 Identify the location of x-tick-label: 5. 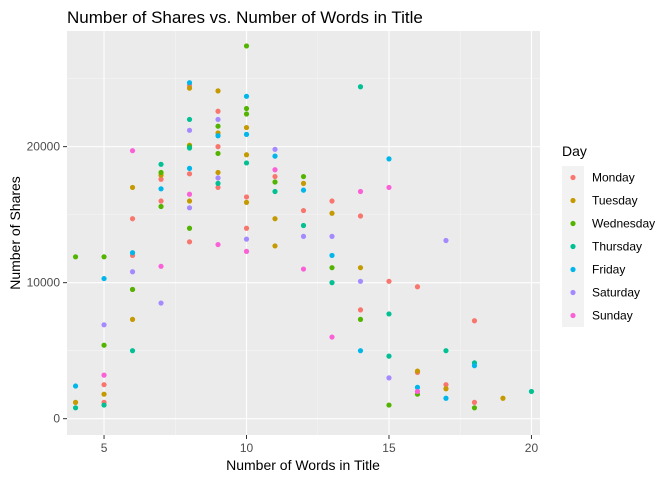
(104, 448).